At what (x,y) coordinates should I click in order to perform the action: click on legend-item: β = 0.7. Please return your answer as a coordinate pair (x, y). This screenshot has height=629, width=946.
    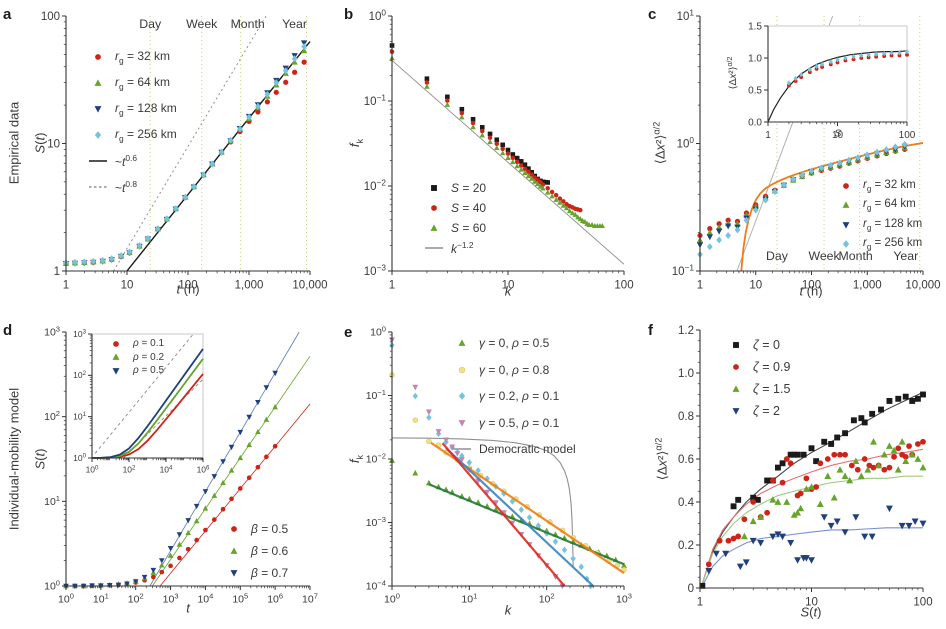
    Looking at the image, I should click on (256, 573).